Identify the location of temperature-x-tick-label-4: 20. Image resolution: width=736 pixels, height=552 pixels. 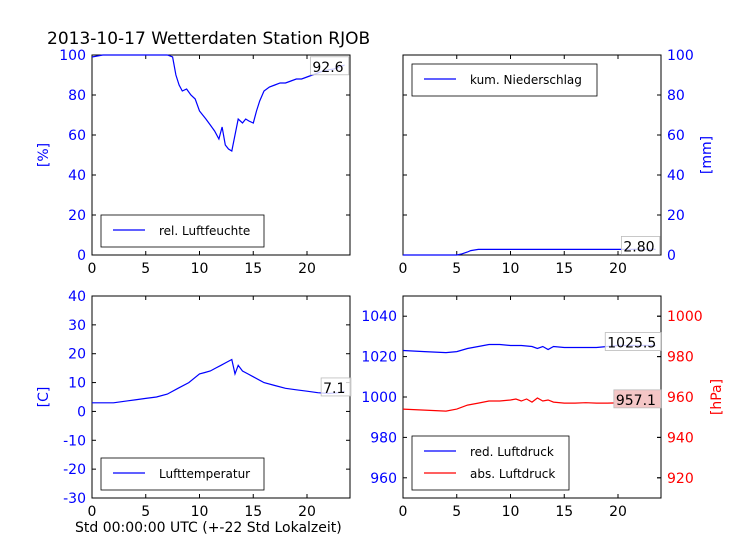
(307, 512).